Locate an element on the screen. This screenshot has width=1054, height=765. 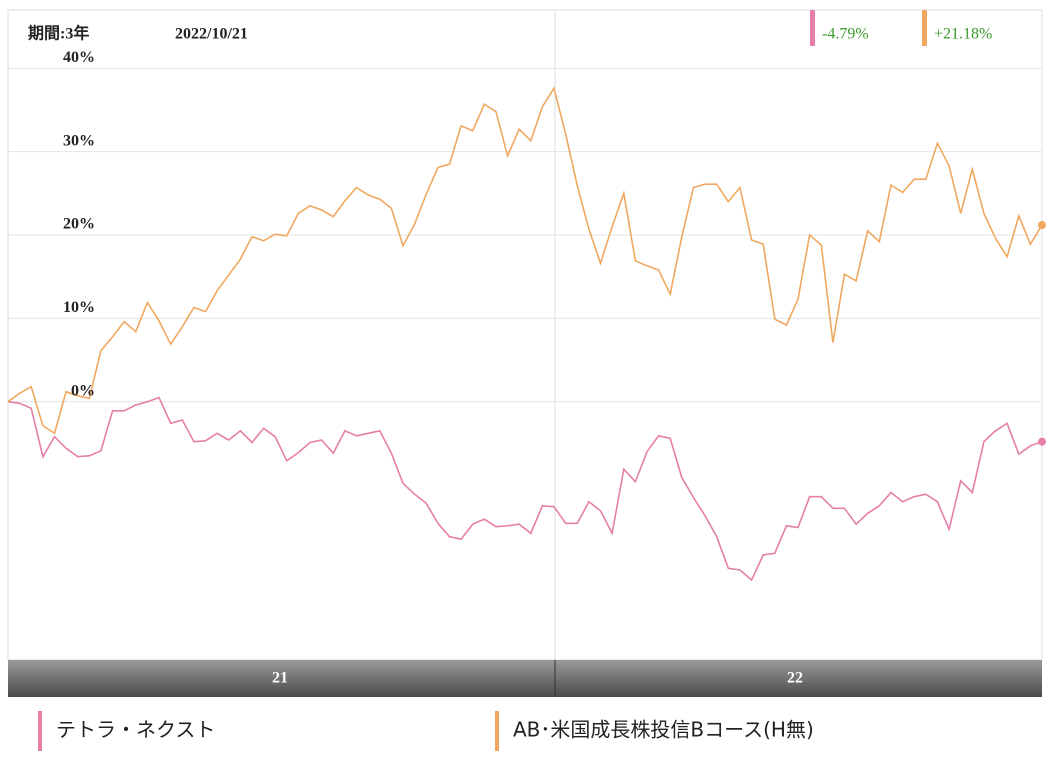
change-value: +21.18% is located at coordinates (963, 34).